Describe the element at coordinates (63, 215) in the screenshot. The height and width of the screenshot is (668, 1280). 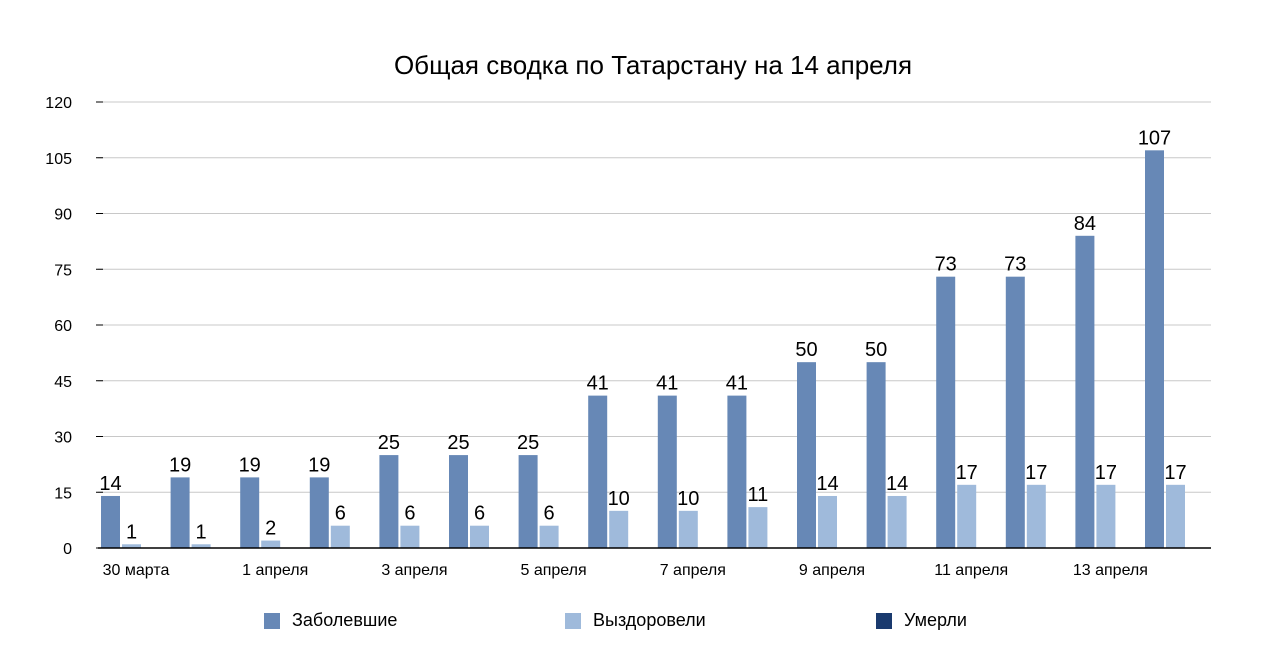
I see `y-tick-label: 90` at that location.